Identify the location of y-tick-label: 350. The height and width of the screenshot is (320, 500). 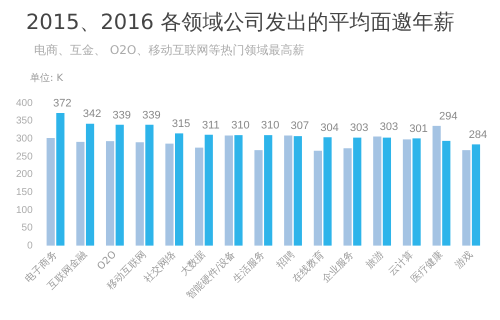
(25, 121).